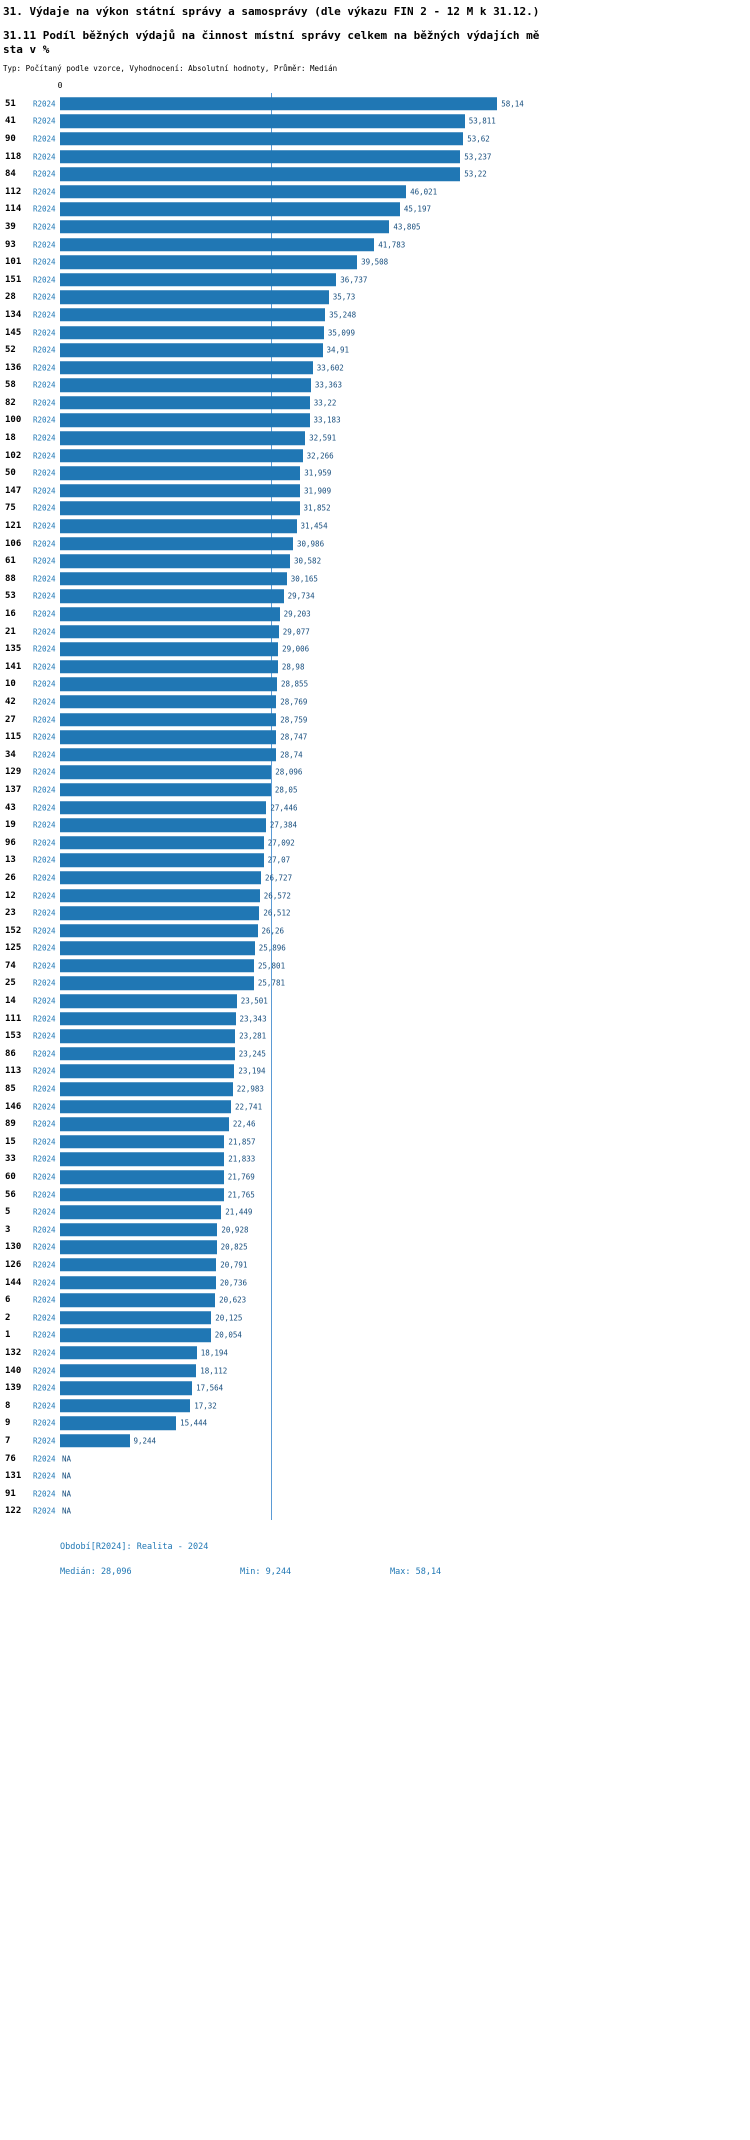 The image size is (750, 2140). I want to click on chart-row: 28 R2024 35,73, so click(375, 298).